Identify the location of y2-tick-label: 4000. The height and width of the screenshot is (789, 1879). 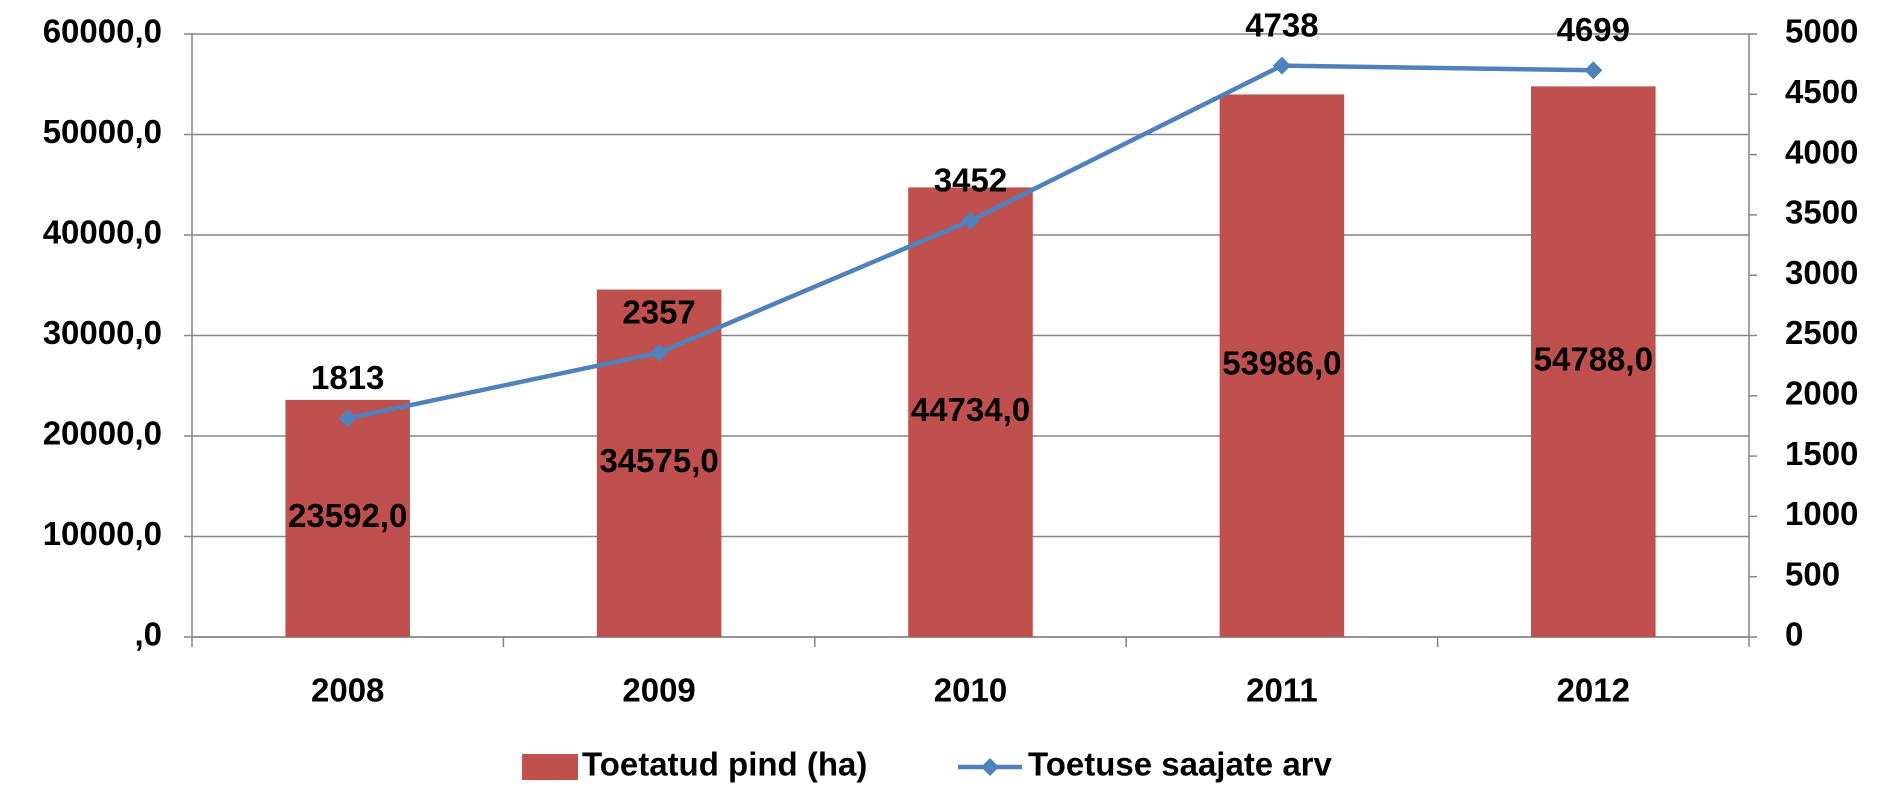
(1821, 151).